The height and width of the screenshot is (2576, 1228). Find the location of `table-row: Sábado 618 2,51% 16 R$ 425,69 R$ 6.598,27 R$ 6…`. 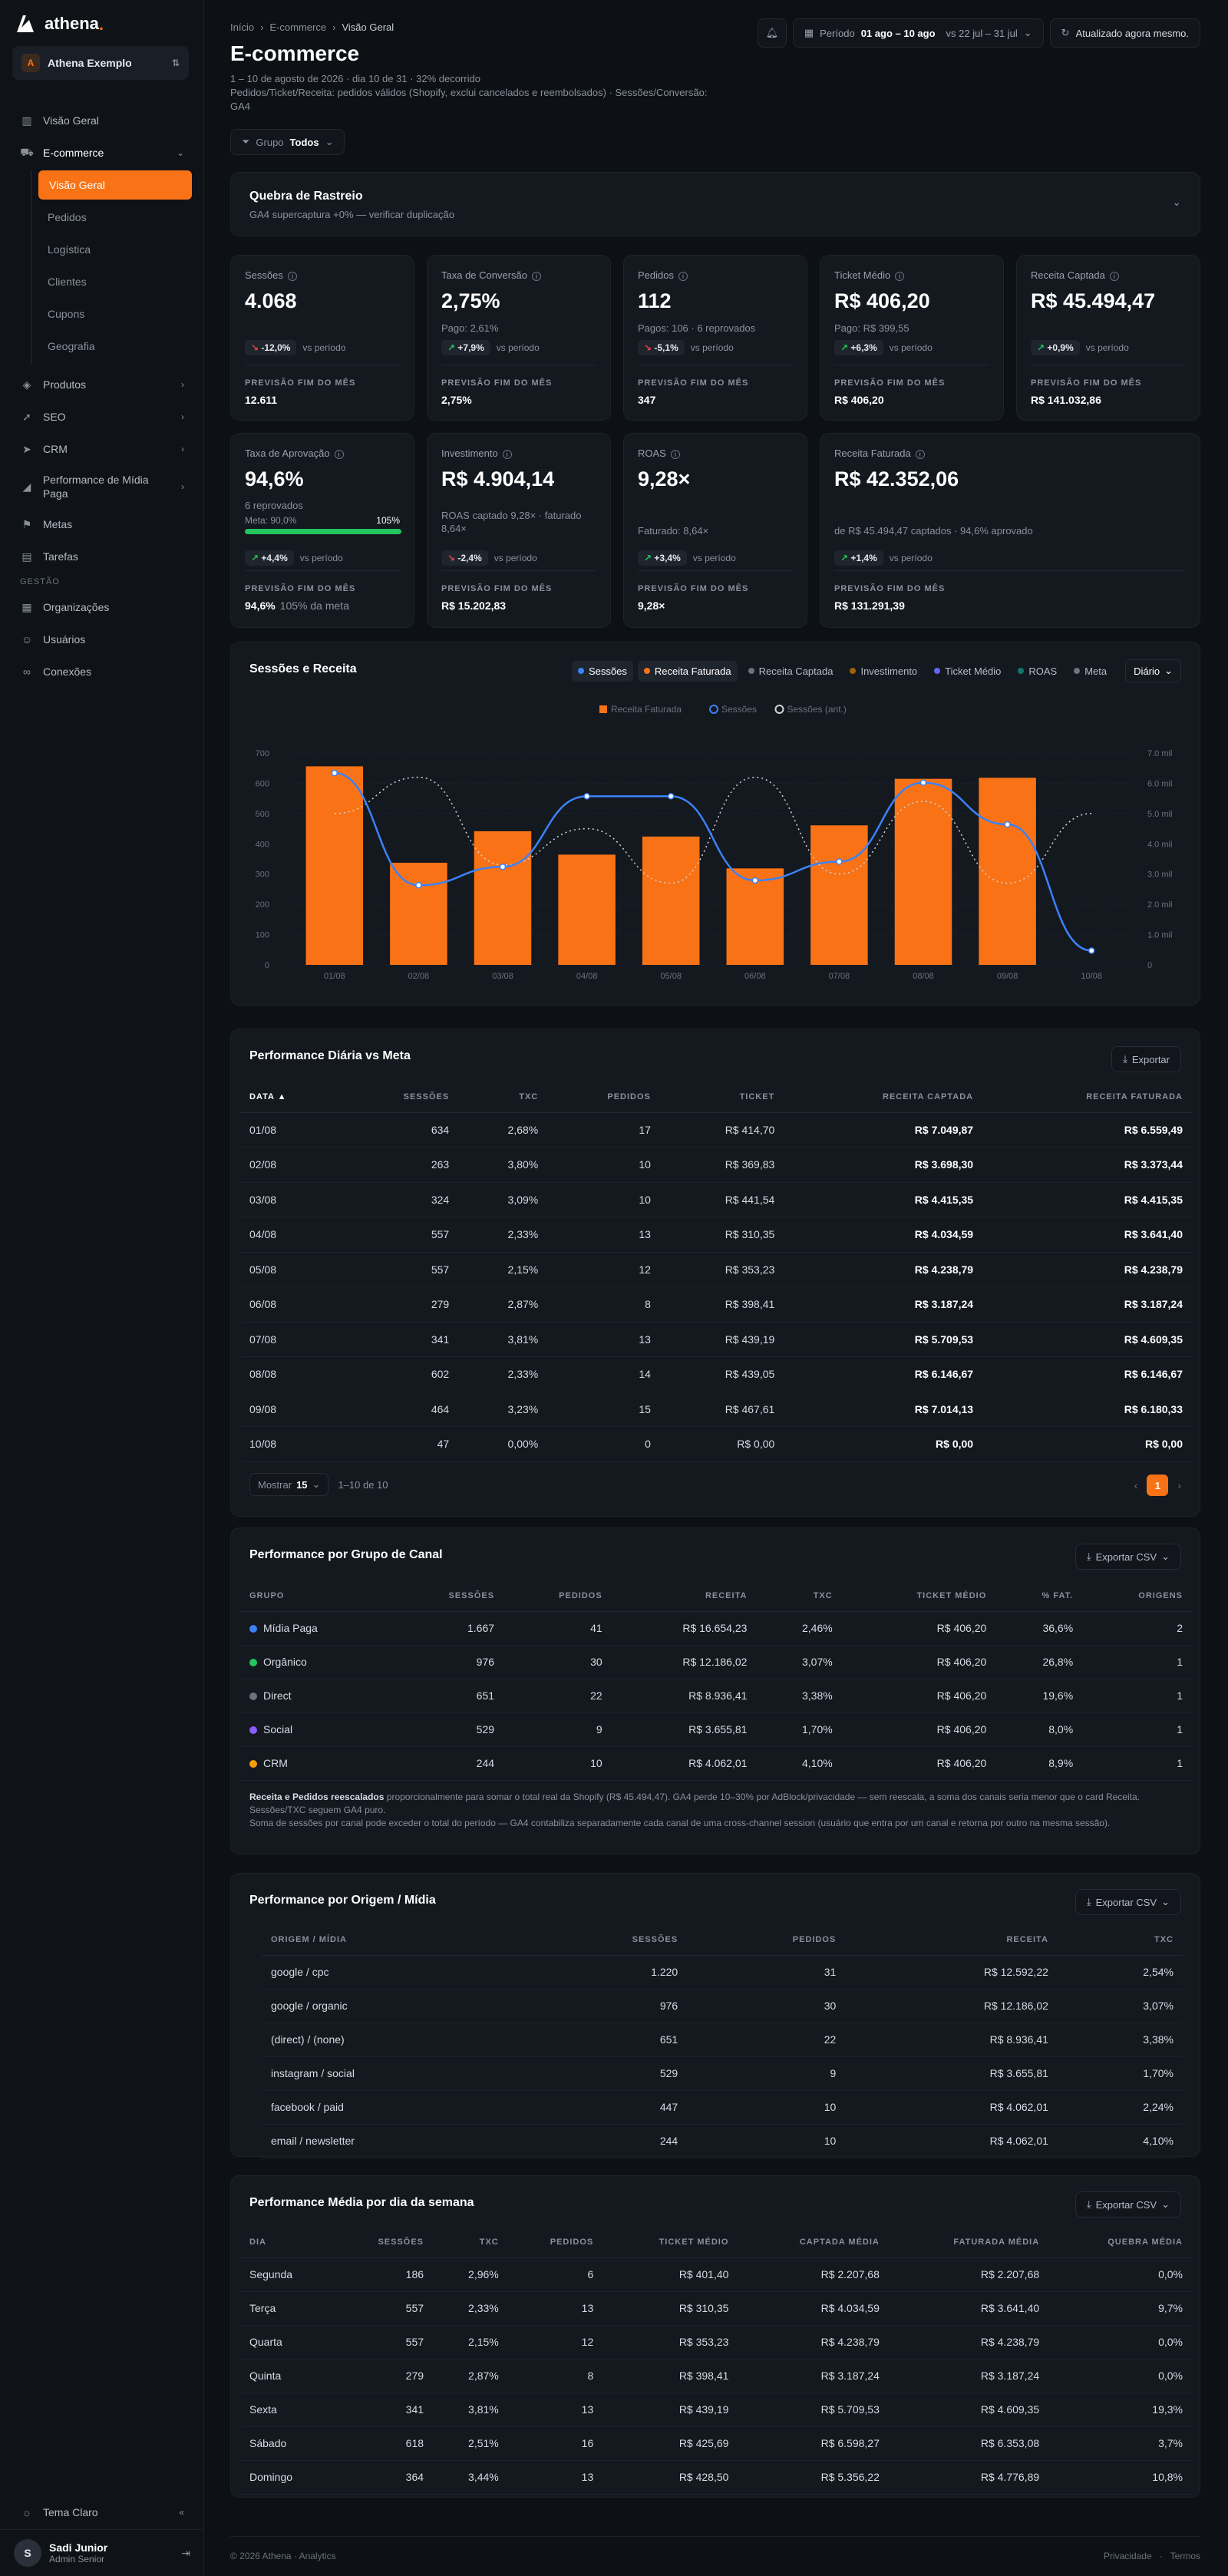

table-row: Sábado 618 2,51% 16 R$ 425,69 R$ 6.598,27 R$ 6… is located at coordinates (716, 2443).